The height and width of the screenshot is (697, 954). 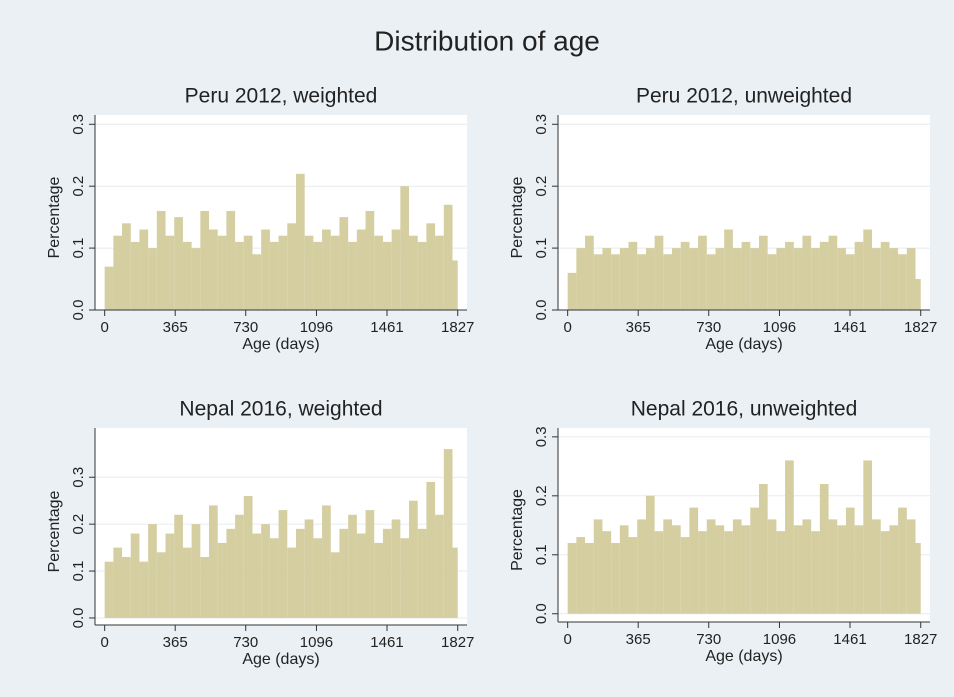 What do you see at coordinates (487, 40) in the screenshot?
I see `figure-title: Distribution of age` at bounding box center [487, 40].